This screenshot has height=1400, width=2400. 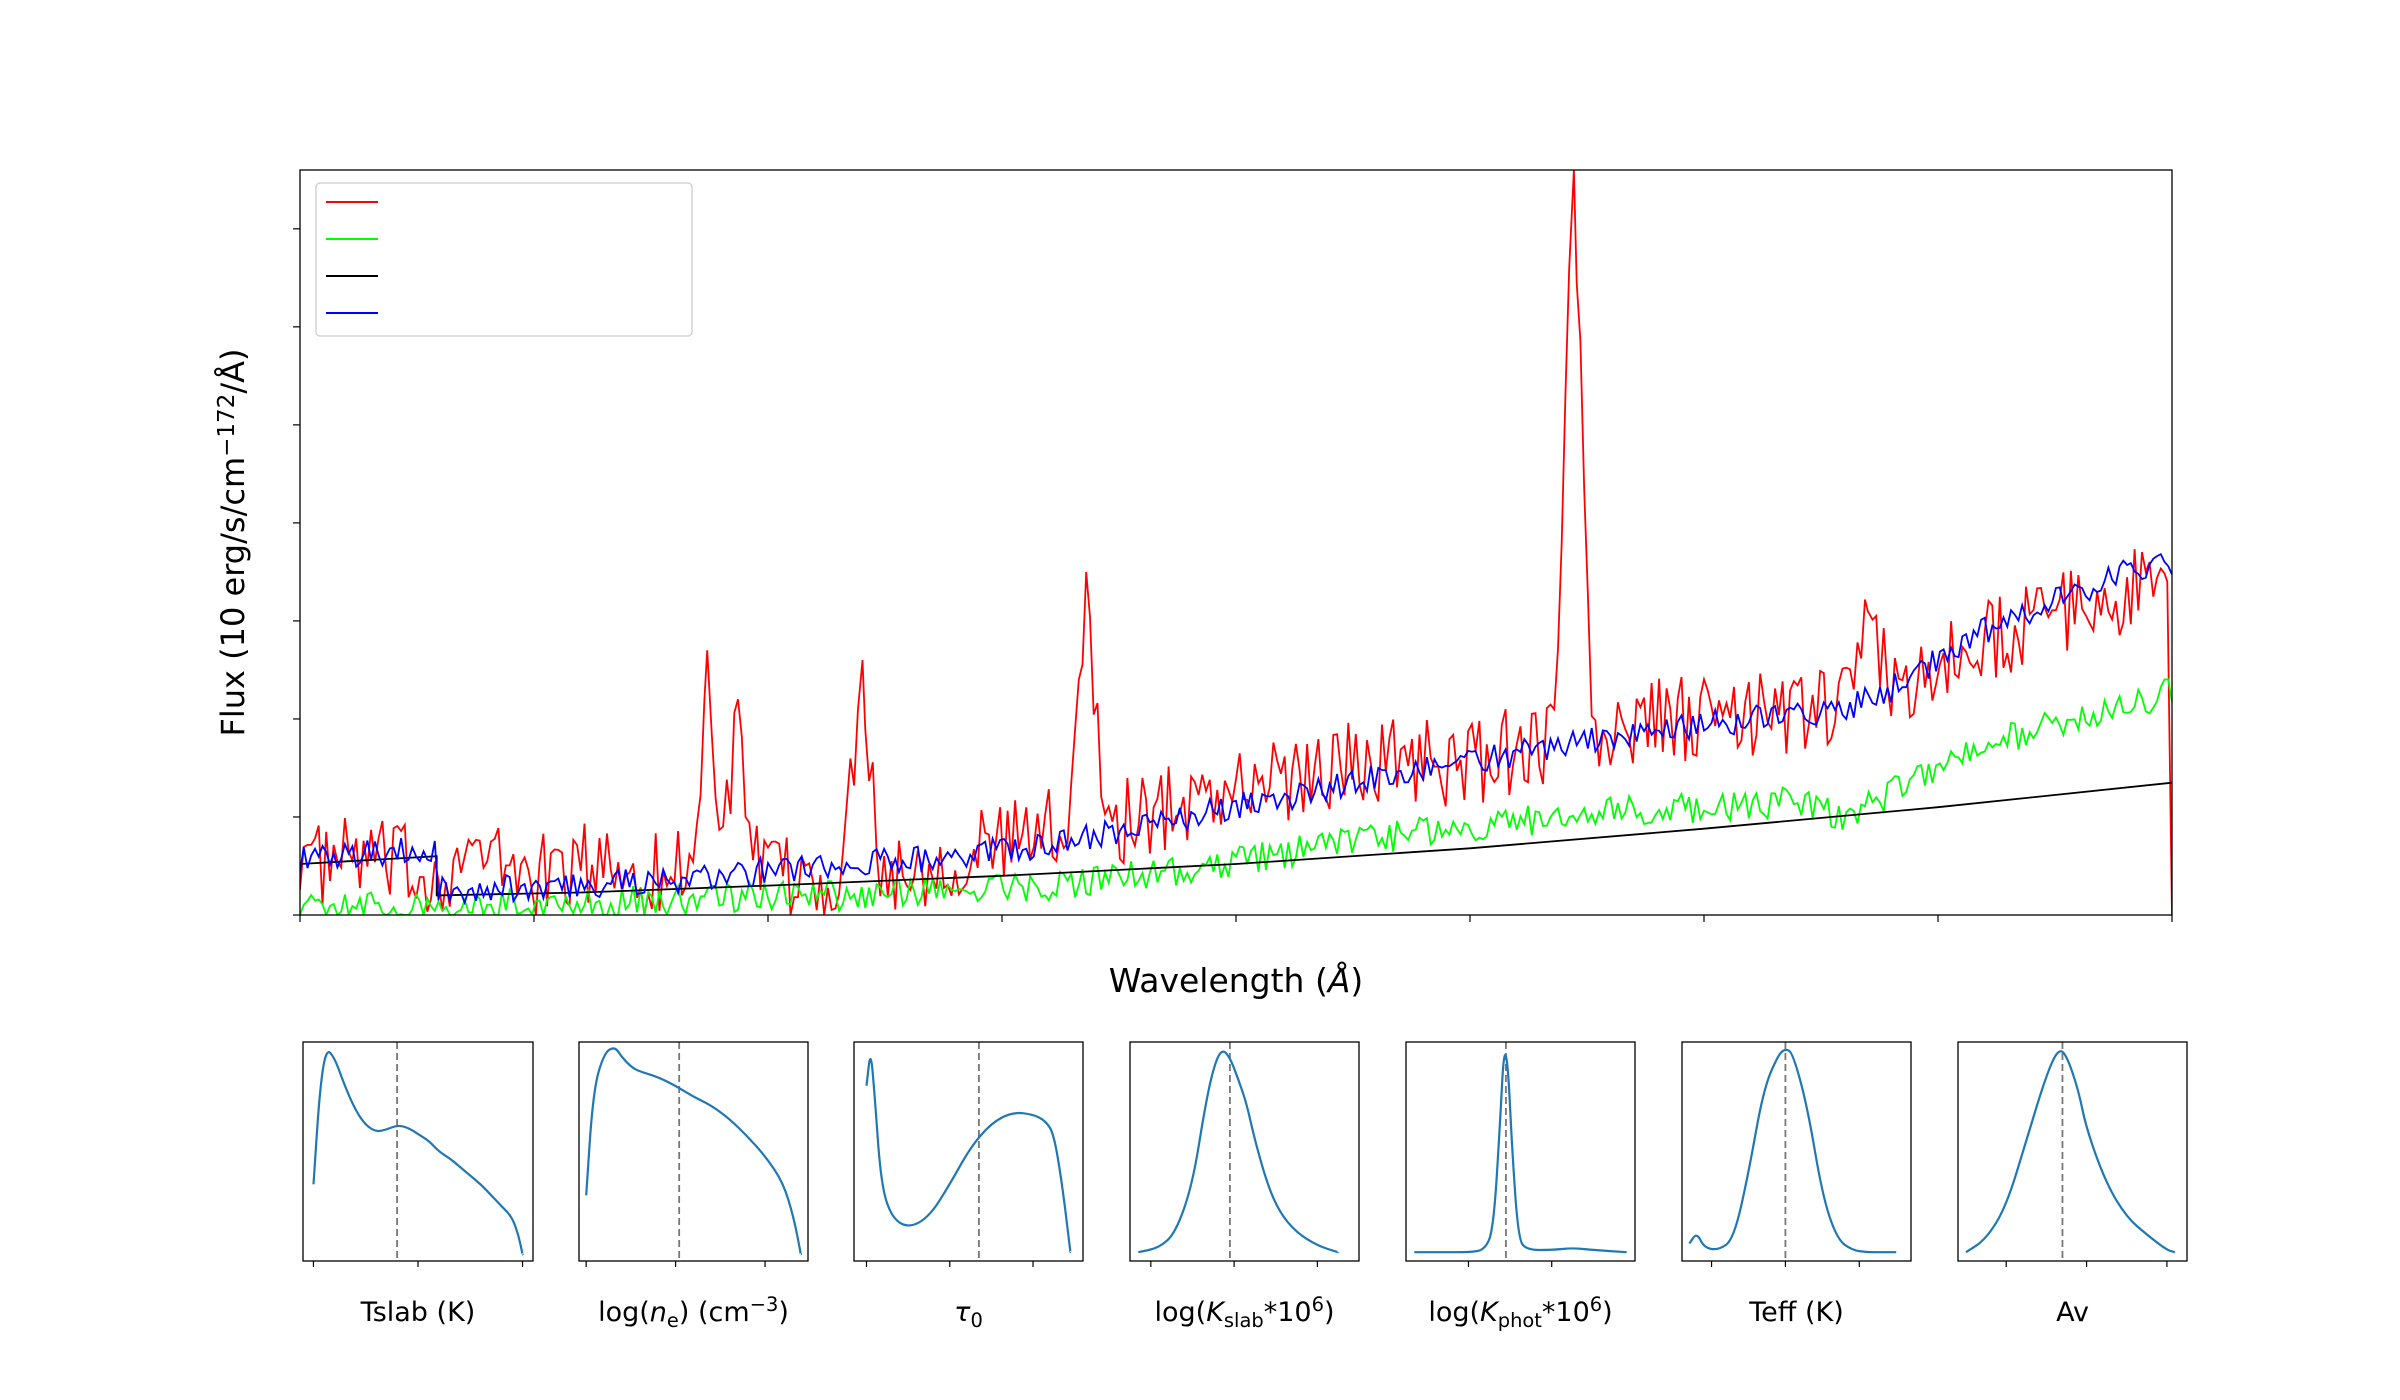 I want to click on subplot-7: Av, so click(x=2072, y=1184).